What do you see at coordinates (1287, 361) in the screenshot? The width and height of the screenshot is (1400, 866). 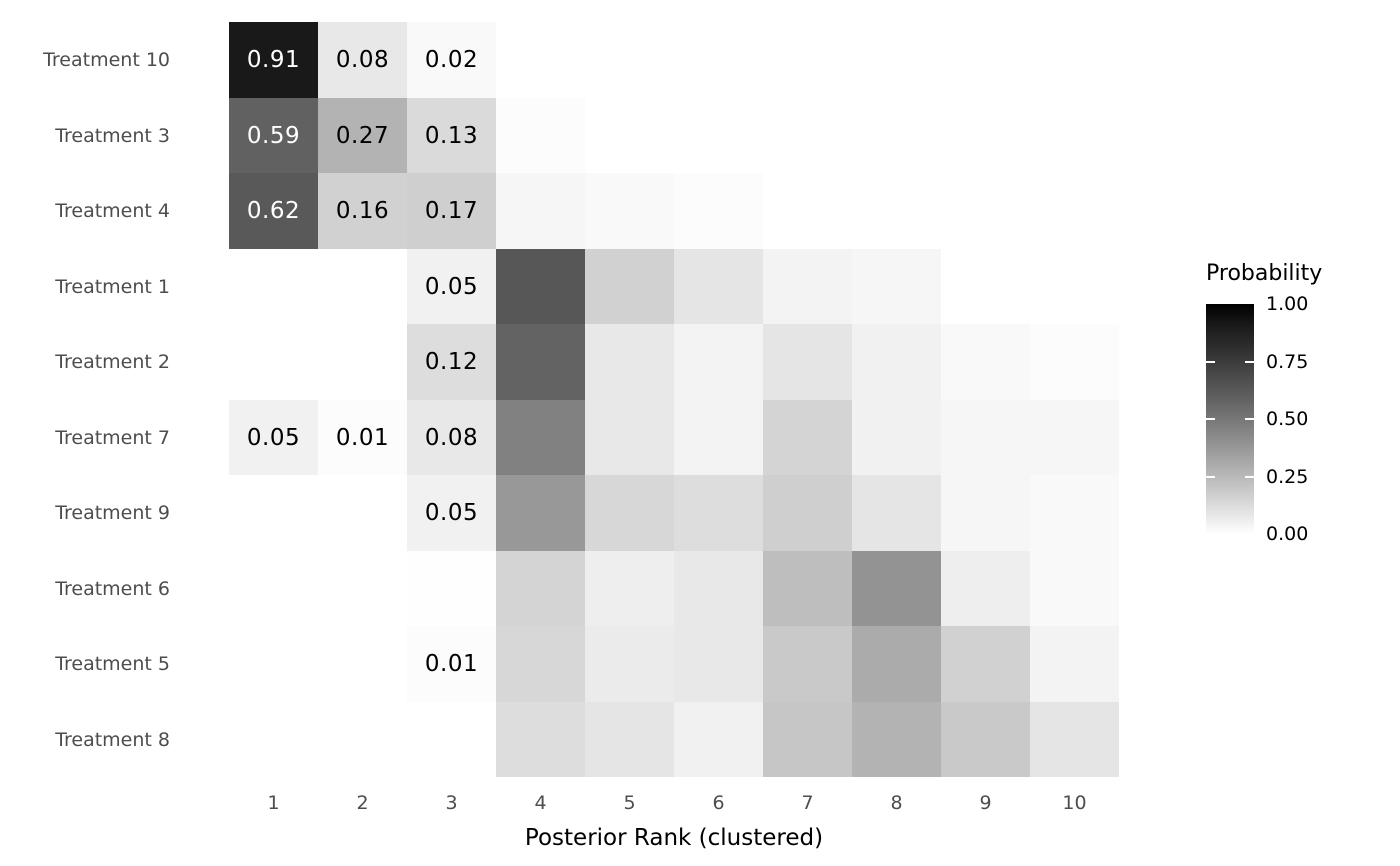 I see `legend-tick-label: 0.75` at bounding box center [1287, 361].